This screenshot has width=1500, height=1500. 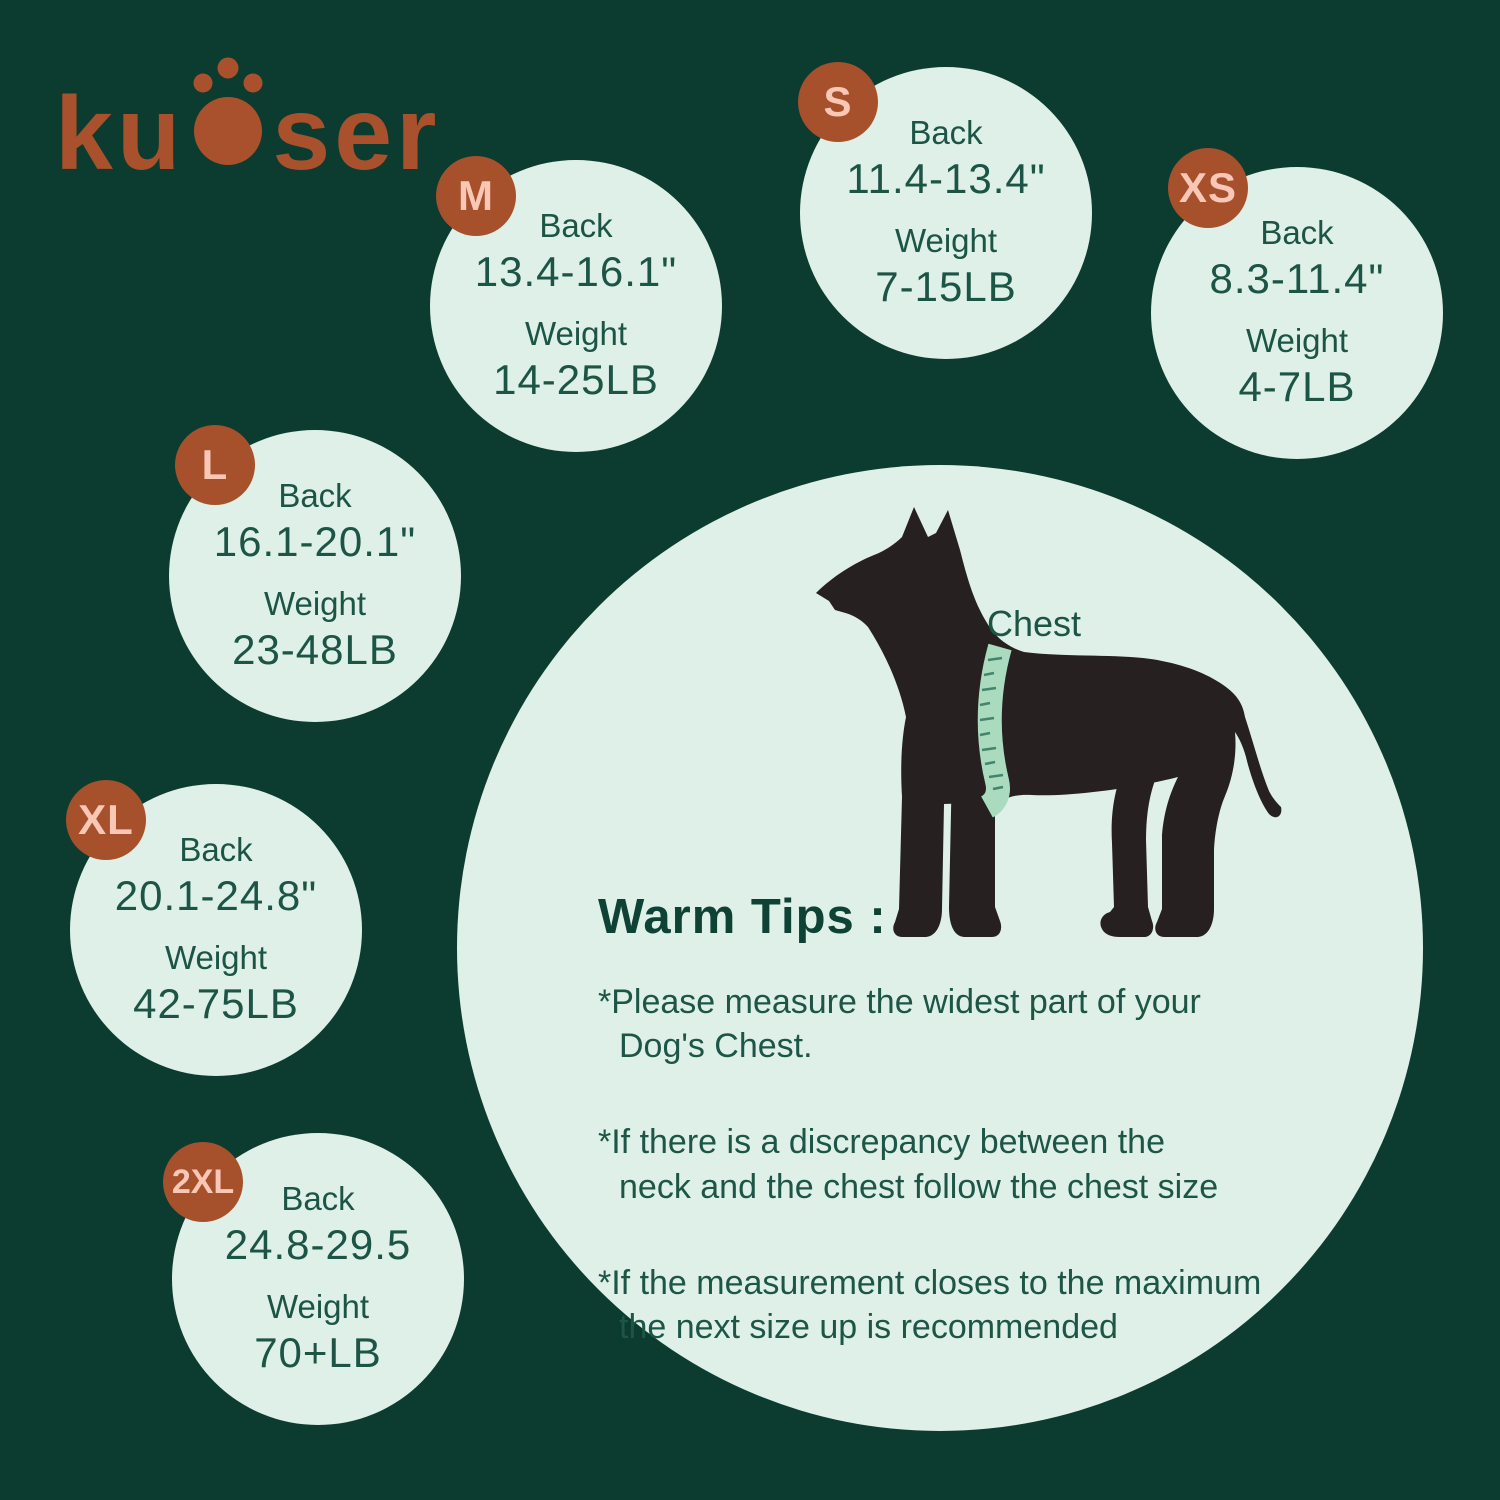 What do you see at coordinates (203, 1182) in the screenshot?
I see `size-badge-2xl: 2XL` at bounding box center [203, 1182].